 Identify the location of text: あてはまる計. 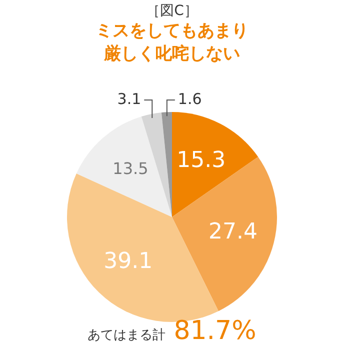
(127, 335).